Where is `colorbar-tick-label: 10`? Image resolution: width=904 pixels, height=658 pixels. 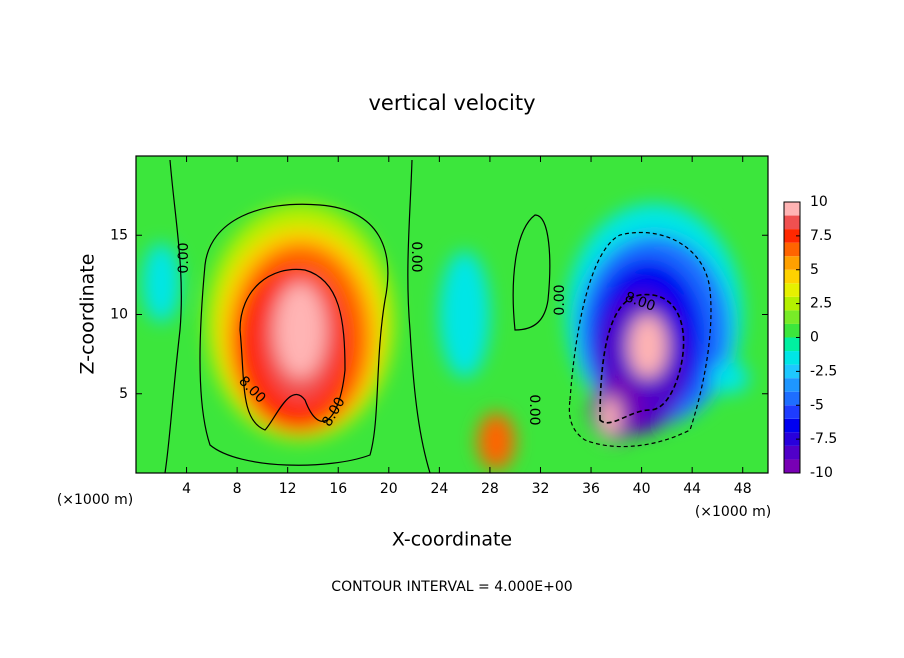 colorbar-tick-label: 10 is located at coordinates (819, 202).